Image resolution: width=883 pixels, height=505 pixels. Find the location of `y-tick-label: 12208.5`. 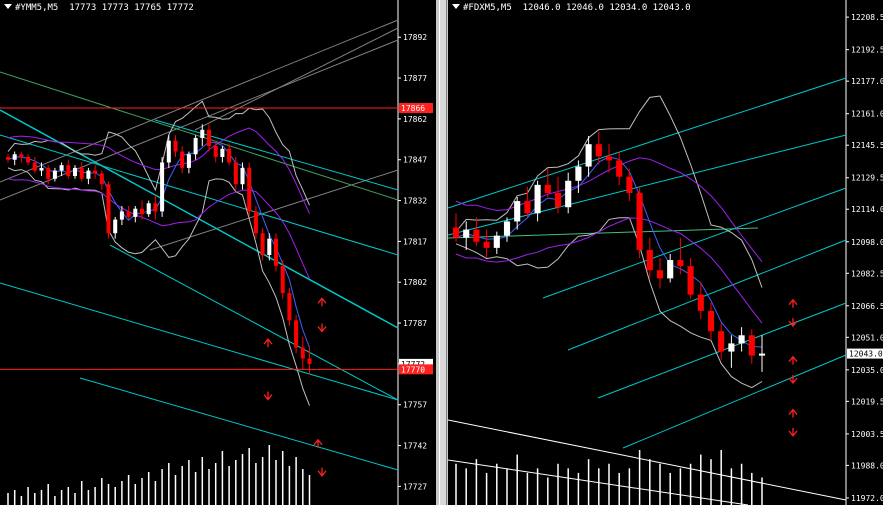

y-tick-label: 12208.5 is located at coordinates (867, 17).